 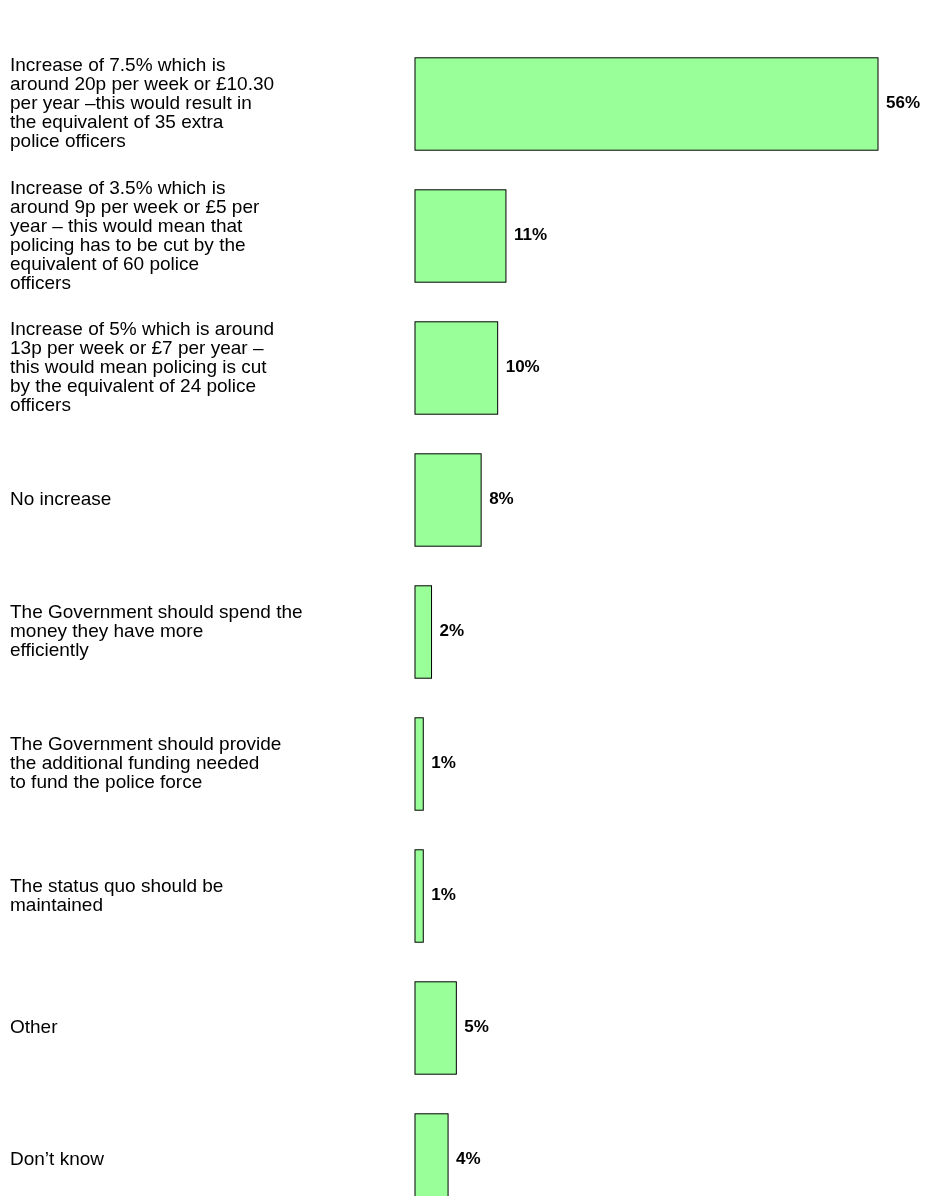 I want to click on data-label: 8%, so click(x=501, y=499).